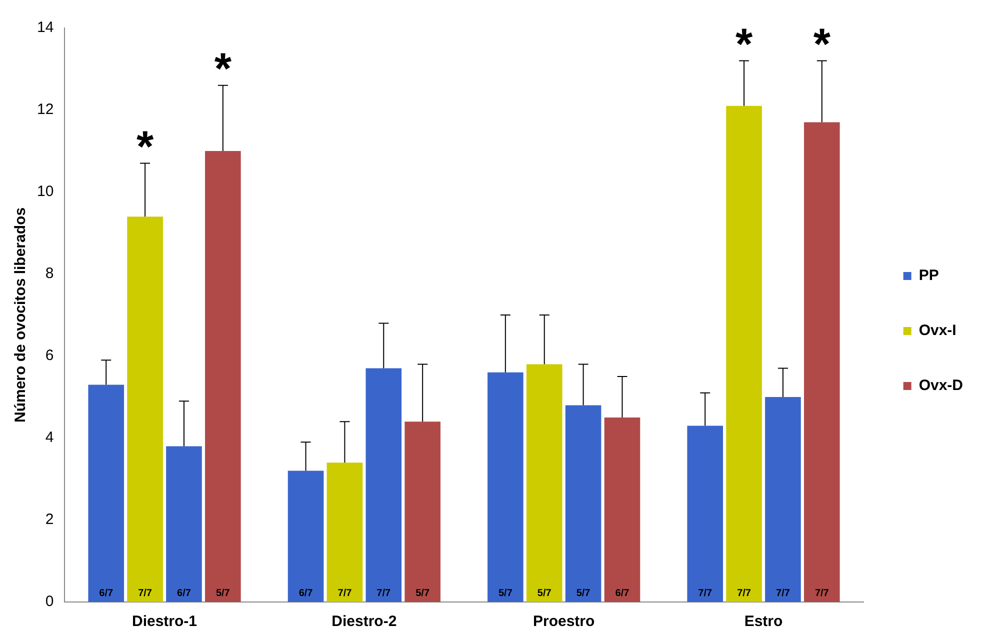  I want to click on x-tick-label: Estro, so click(763, 621).